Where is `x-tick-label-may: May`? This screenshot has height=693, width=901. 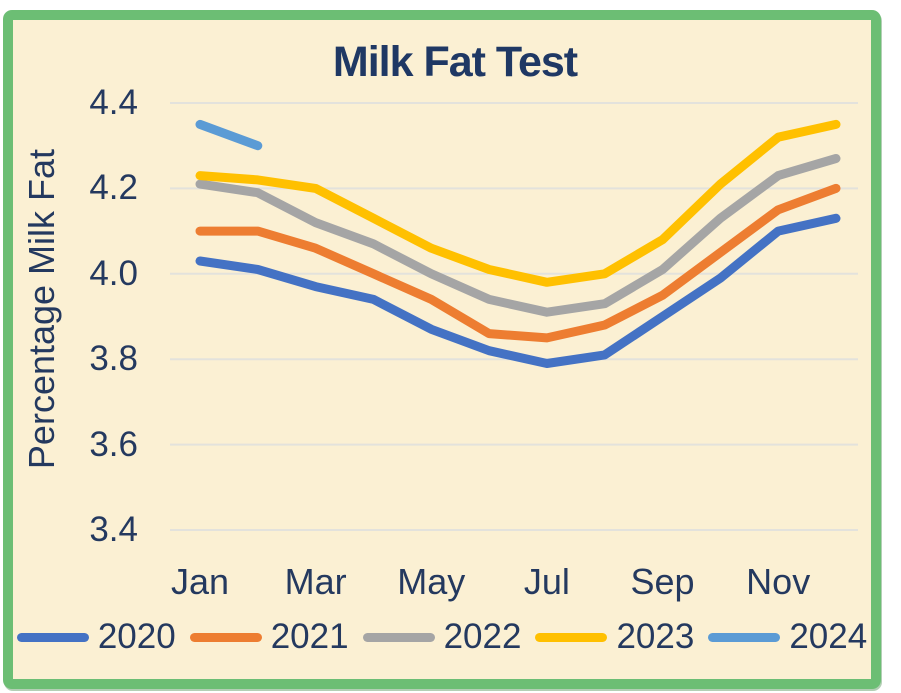
x-tick-label-may: May is located at coordinates (431, 581).